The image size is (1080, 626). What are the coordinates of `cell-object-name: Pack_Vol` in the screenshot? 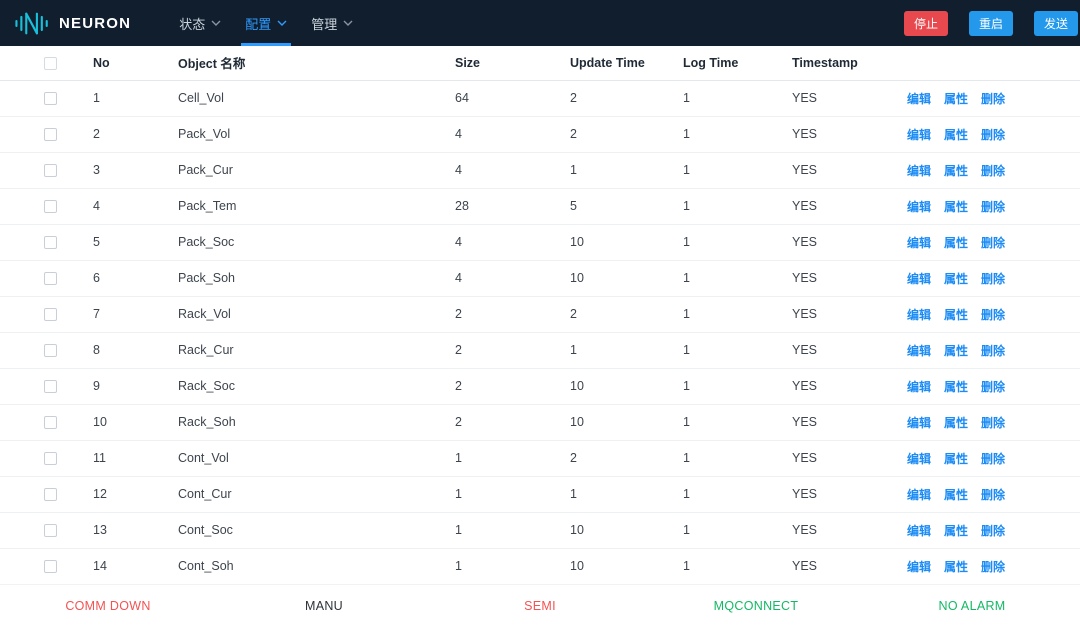 It's located at (302, 134).